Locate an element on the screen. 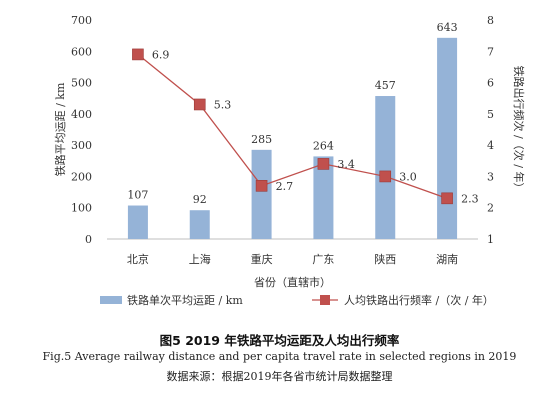 The width and height of the screenshot is (559, 400). left-axis-tick-label: 0 is located at coordinates (88, 239).